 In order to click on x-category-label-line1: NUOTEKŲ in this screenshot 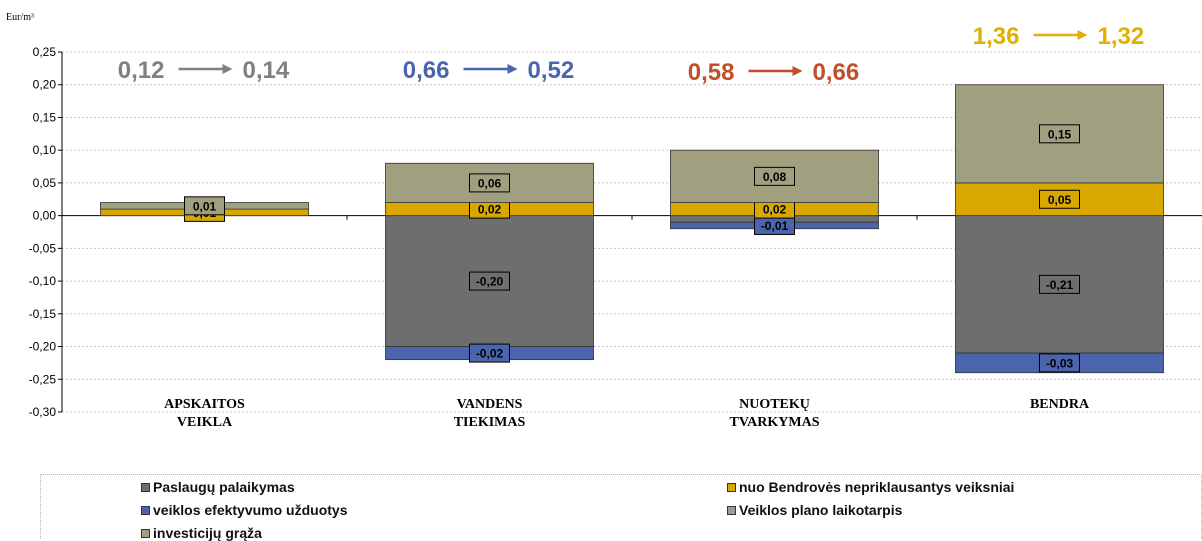, I will do `click(774, 404)`.